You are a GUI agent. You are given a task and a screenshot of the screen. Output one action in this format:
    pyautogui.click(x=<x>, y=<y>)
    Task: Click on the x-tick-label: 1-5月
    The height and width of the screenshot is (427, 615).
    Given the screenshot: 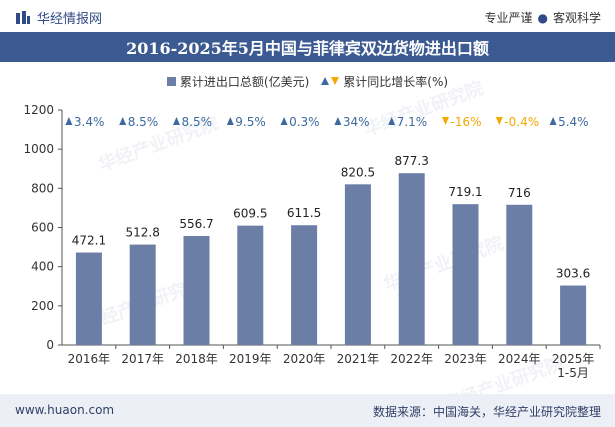 What is the action you would take?
    pyautogui.click(x=573, y=373)
    